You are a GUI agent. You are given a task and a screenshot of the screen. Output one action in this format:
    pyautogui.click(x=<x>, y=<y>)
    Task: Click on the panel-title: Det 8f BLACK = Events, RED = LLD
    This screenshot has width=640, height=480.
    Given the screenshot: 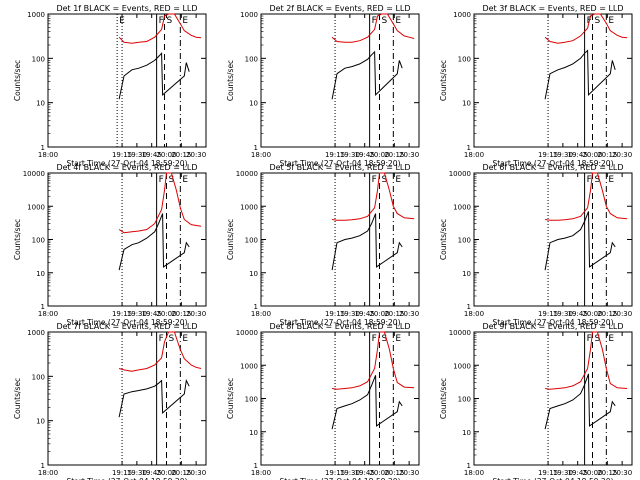 What is the action you would take?
    pyautogui.click(x=339, y=326)
    